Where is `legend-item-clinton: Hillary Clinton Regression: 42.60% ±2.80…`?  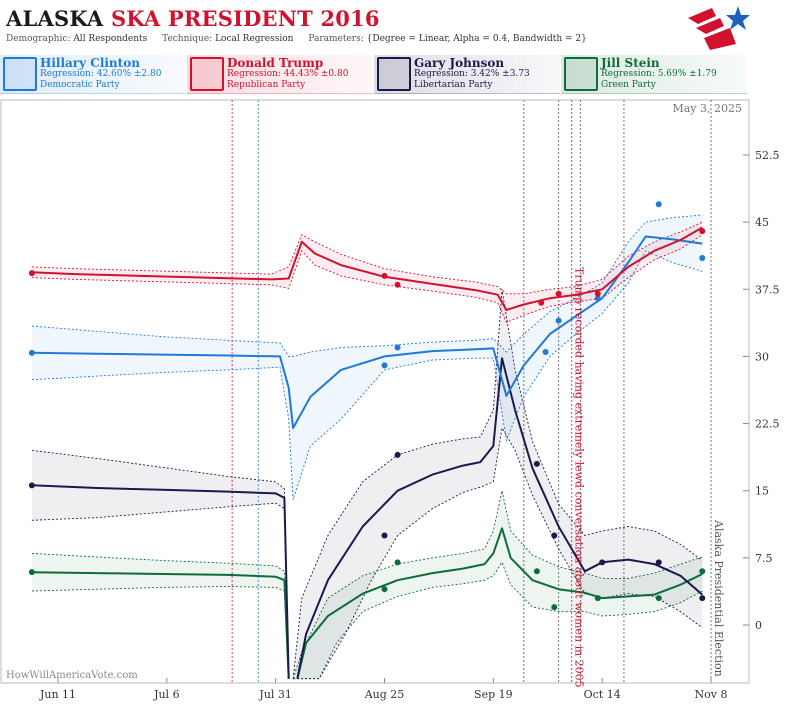 legend-item-clinton: Hillary Clinton Regression: 42.60% ±2.80… is located at coordinates (93, 74).